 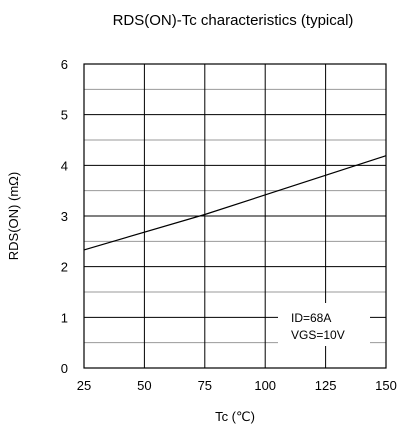 I want to click on y-tick-label: 5, so click(x=64, y=115).